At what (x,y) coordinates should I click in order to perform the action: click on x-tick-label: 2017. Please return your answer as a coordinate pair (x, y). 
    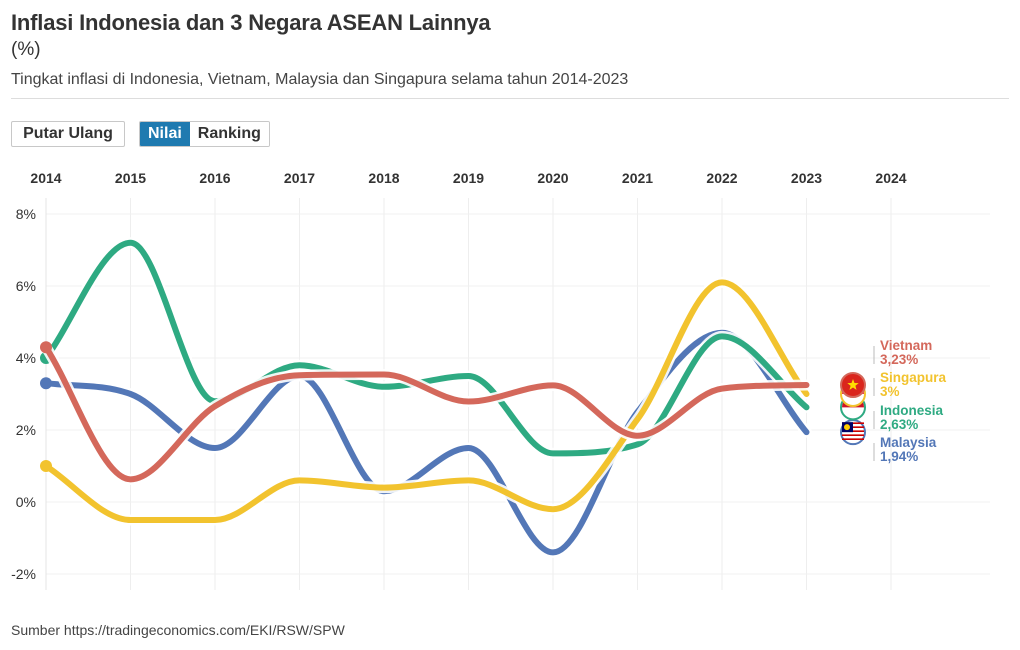
    Looking at the image, I should click on (299, 178).